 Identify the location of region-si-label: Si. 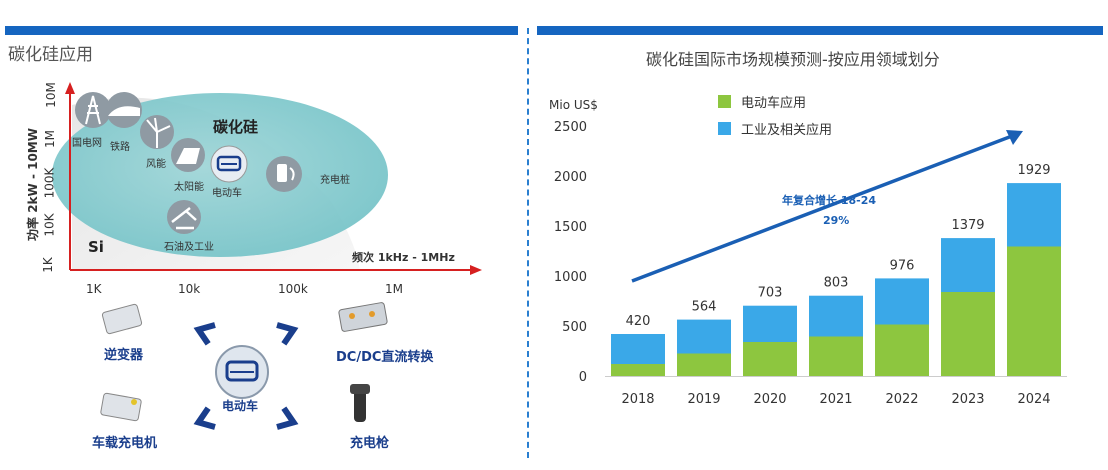
(96, 247).